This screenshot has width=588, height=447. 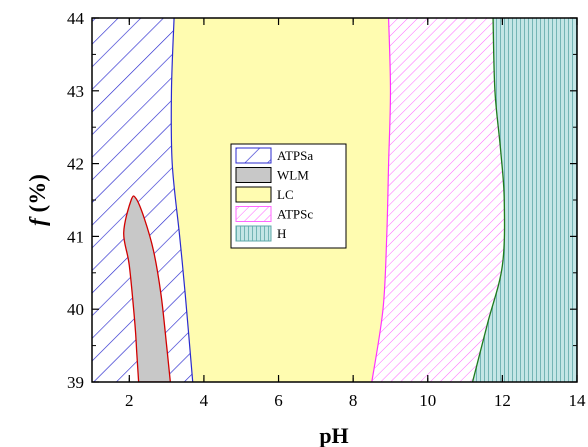 I want to click on x-tick-label: 8, so click(x=353, y=400).